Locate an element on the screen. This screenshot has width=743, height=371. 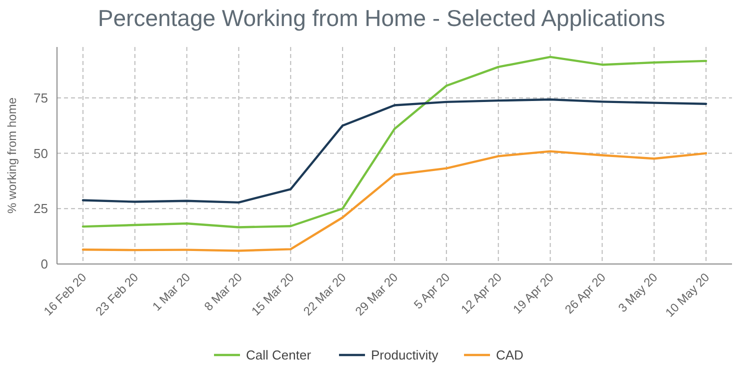
x-tick-label: 16 Feb 20 is located at coordinates (65, 294).